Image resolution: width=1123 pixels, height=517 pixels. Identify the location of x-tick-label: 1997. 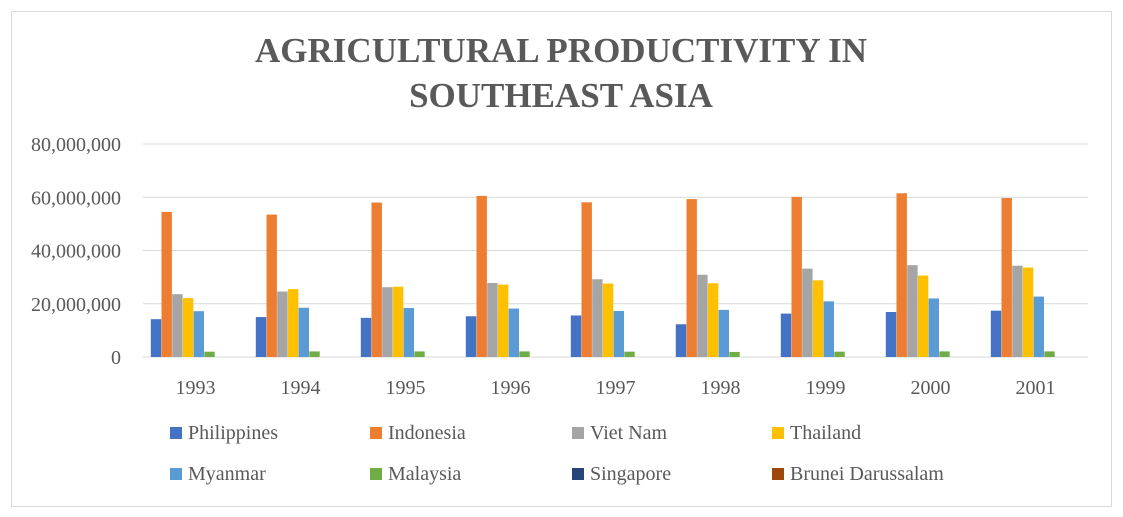
(616, 388).